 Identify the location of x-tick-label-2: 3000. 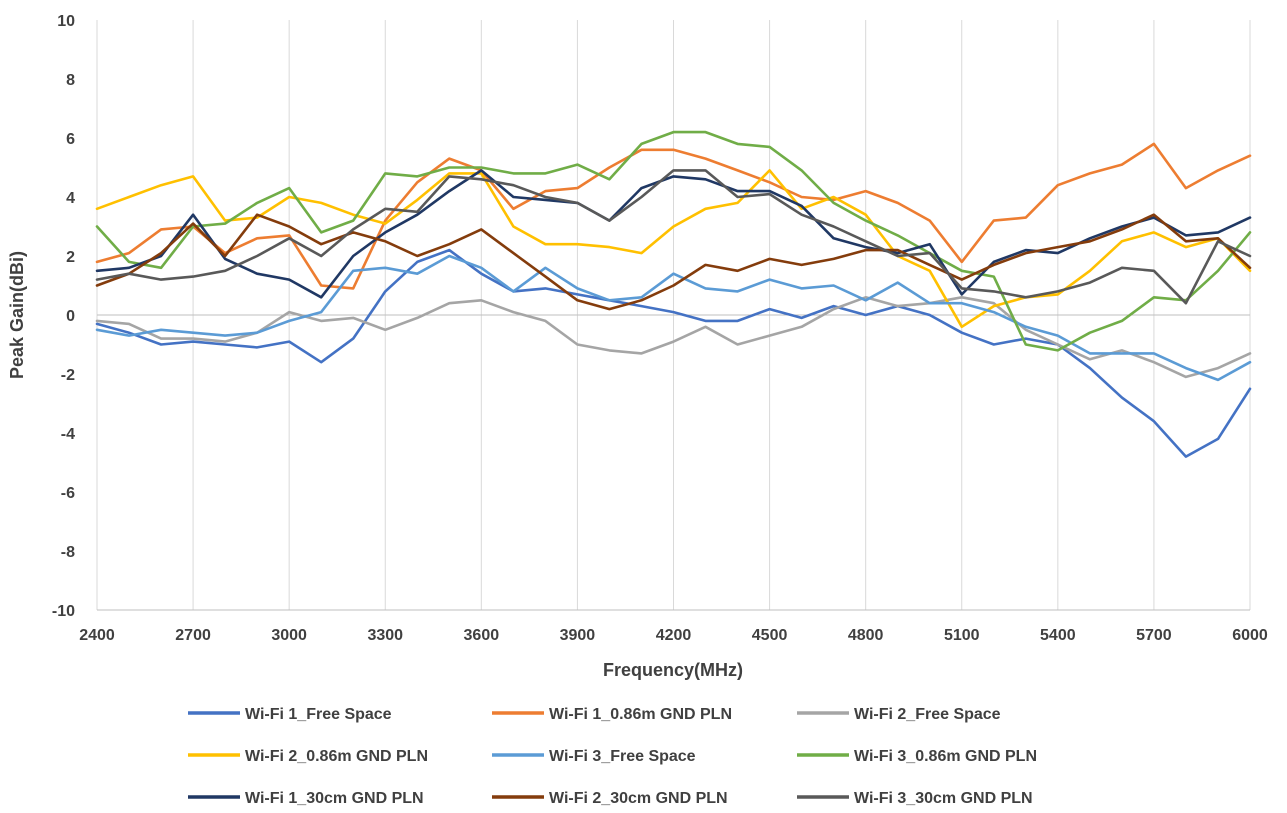
(289, 635).